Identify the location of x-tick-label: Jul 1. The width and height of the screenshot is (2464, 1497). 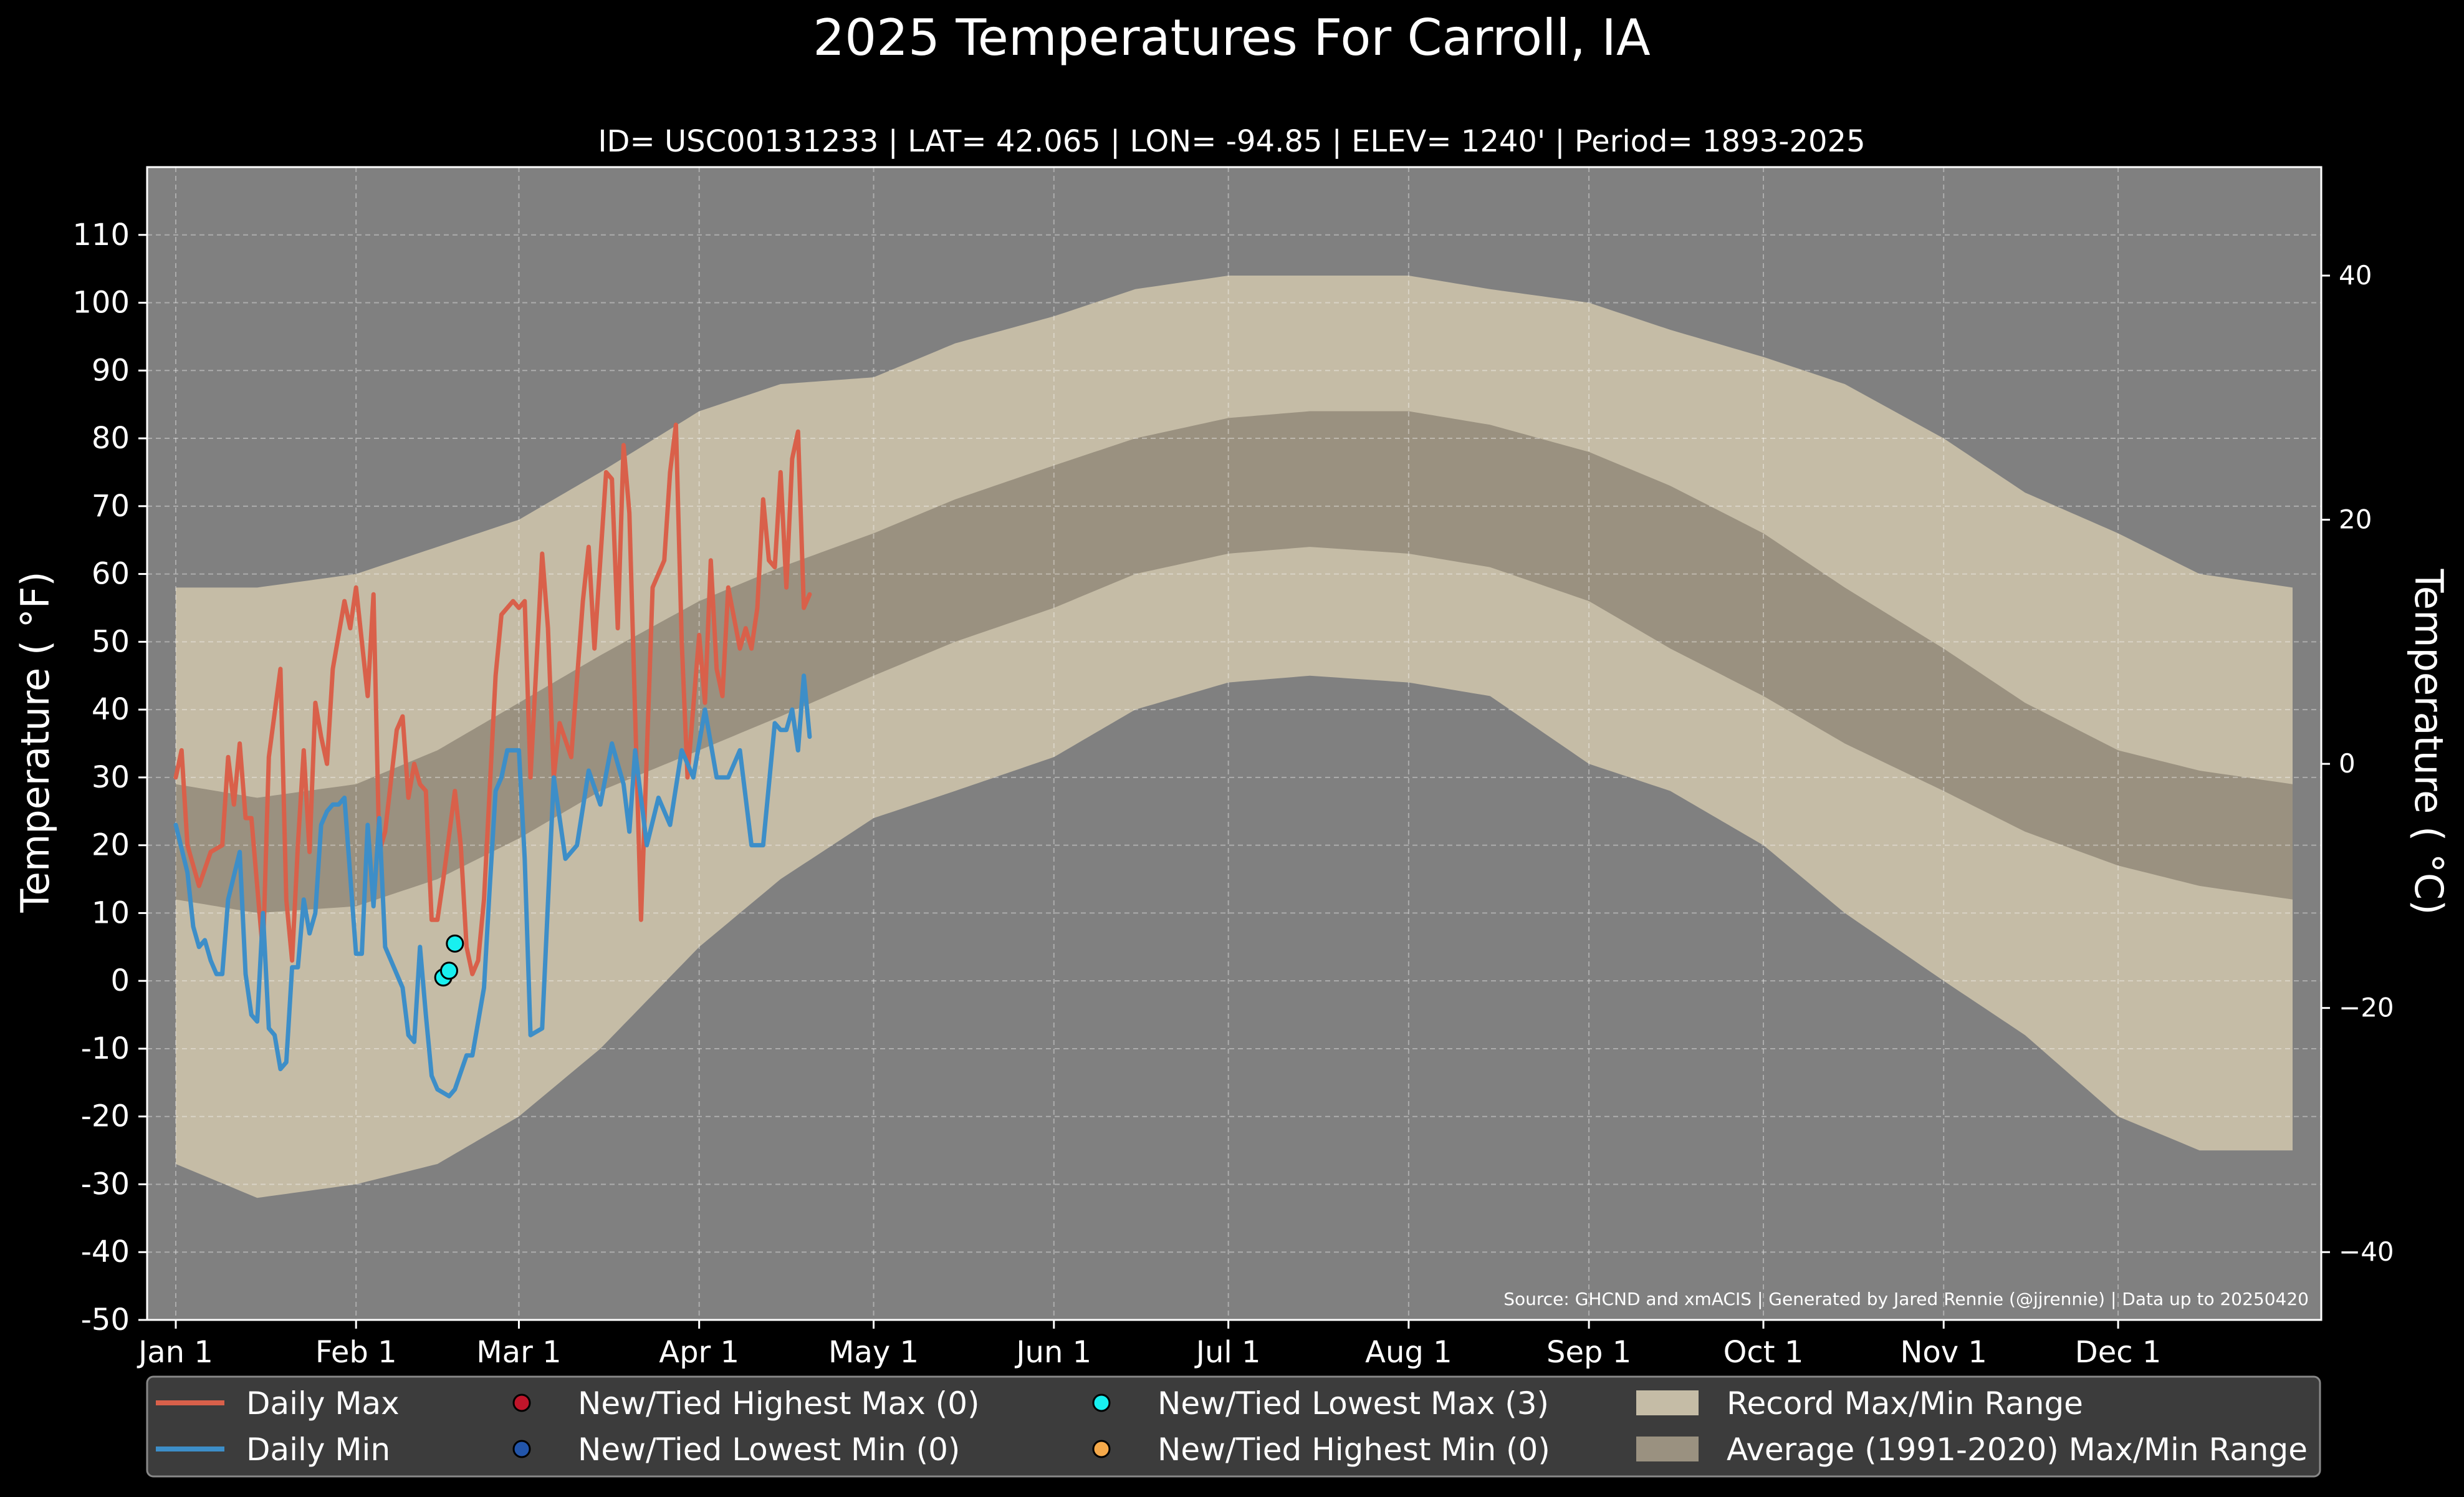
(1227, 1352).